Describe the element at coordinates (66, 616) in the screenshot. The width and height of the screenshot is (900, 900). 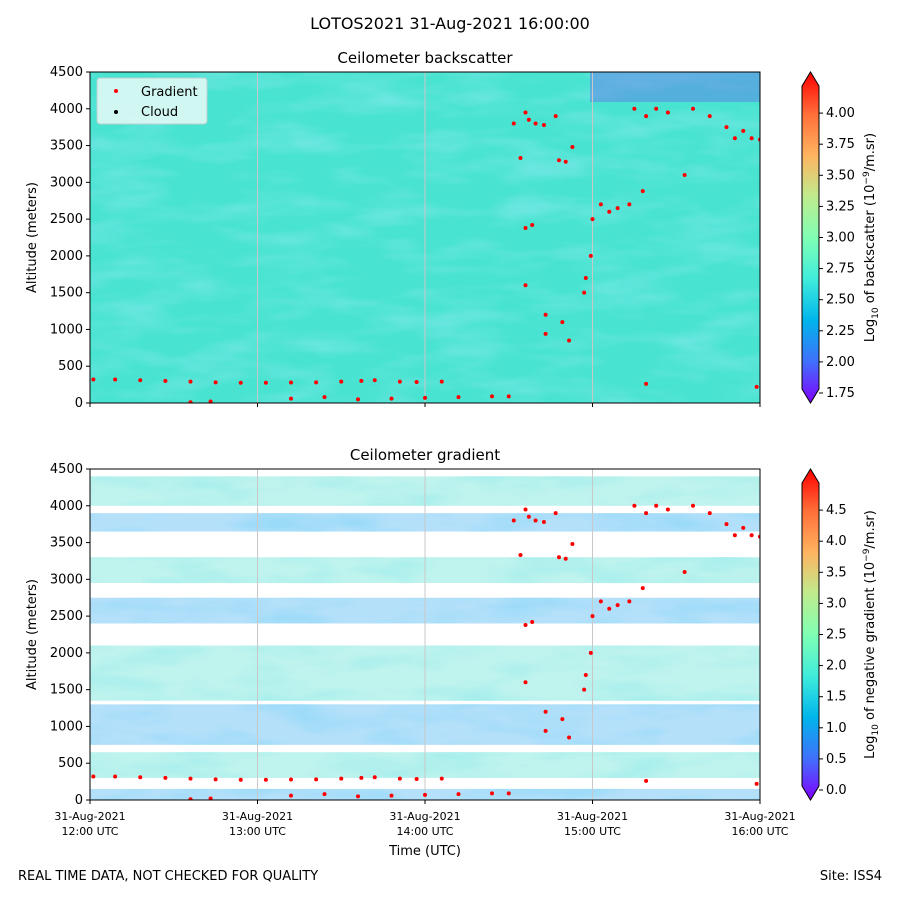
I see `y-tick-label: 2500` at that location.